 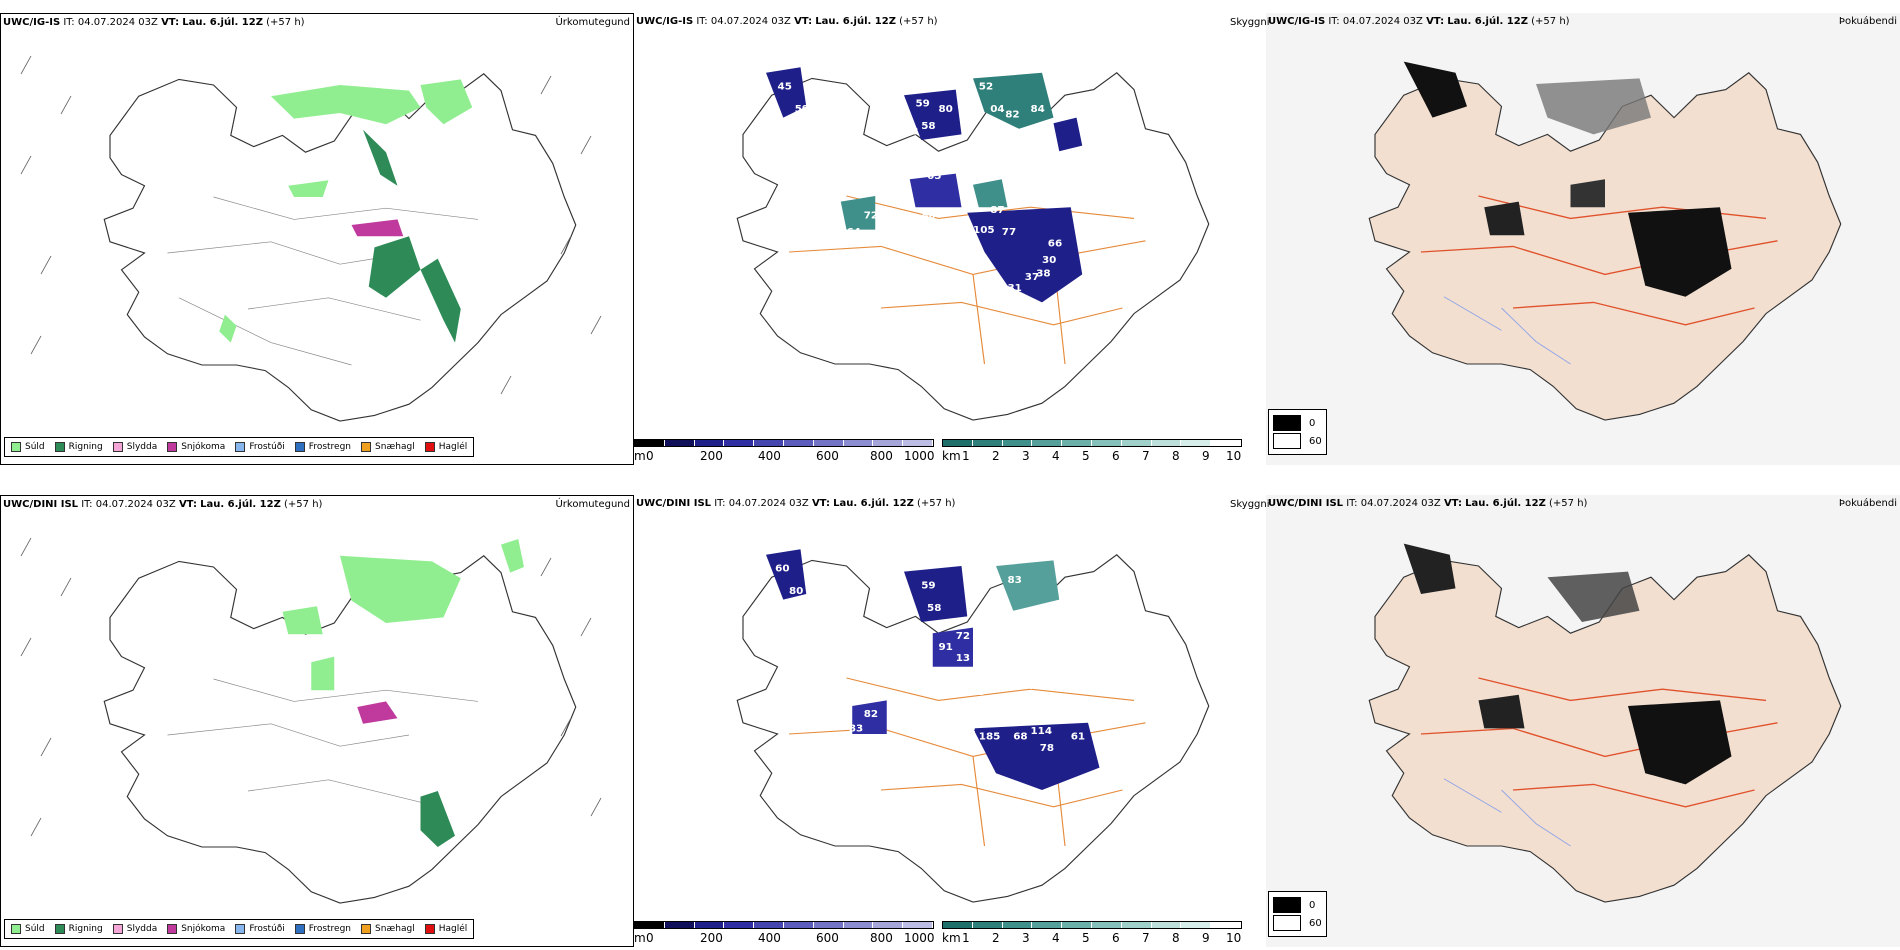 I want to click on colorbar-tick: 8, so click(x=1176, y=938).